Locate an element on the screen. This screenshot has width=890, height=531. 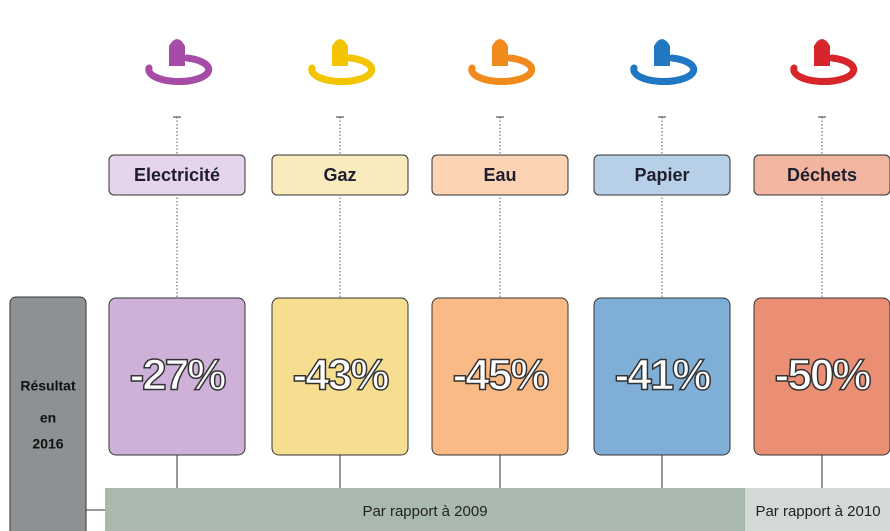
side-label: Résultat is located at coordinates (48, 386).